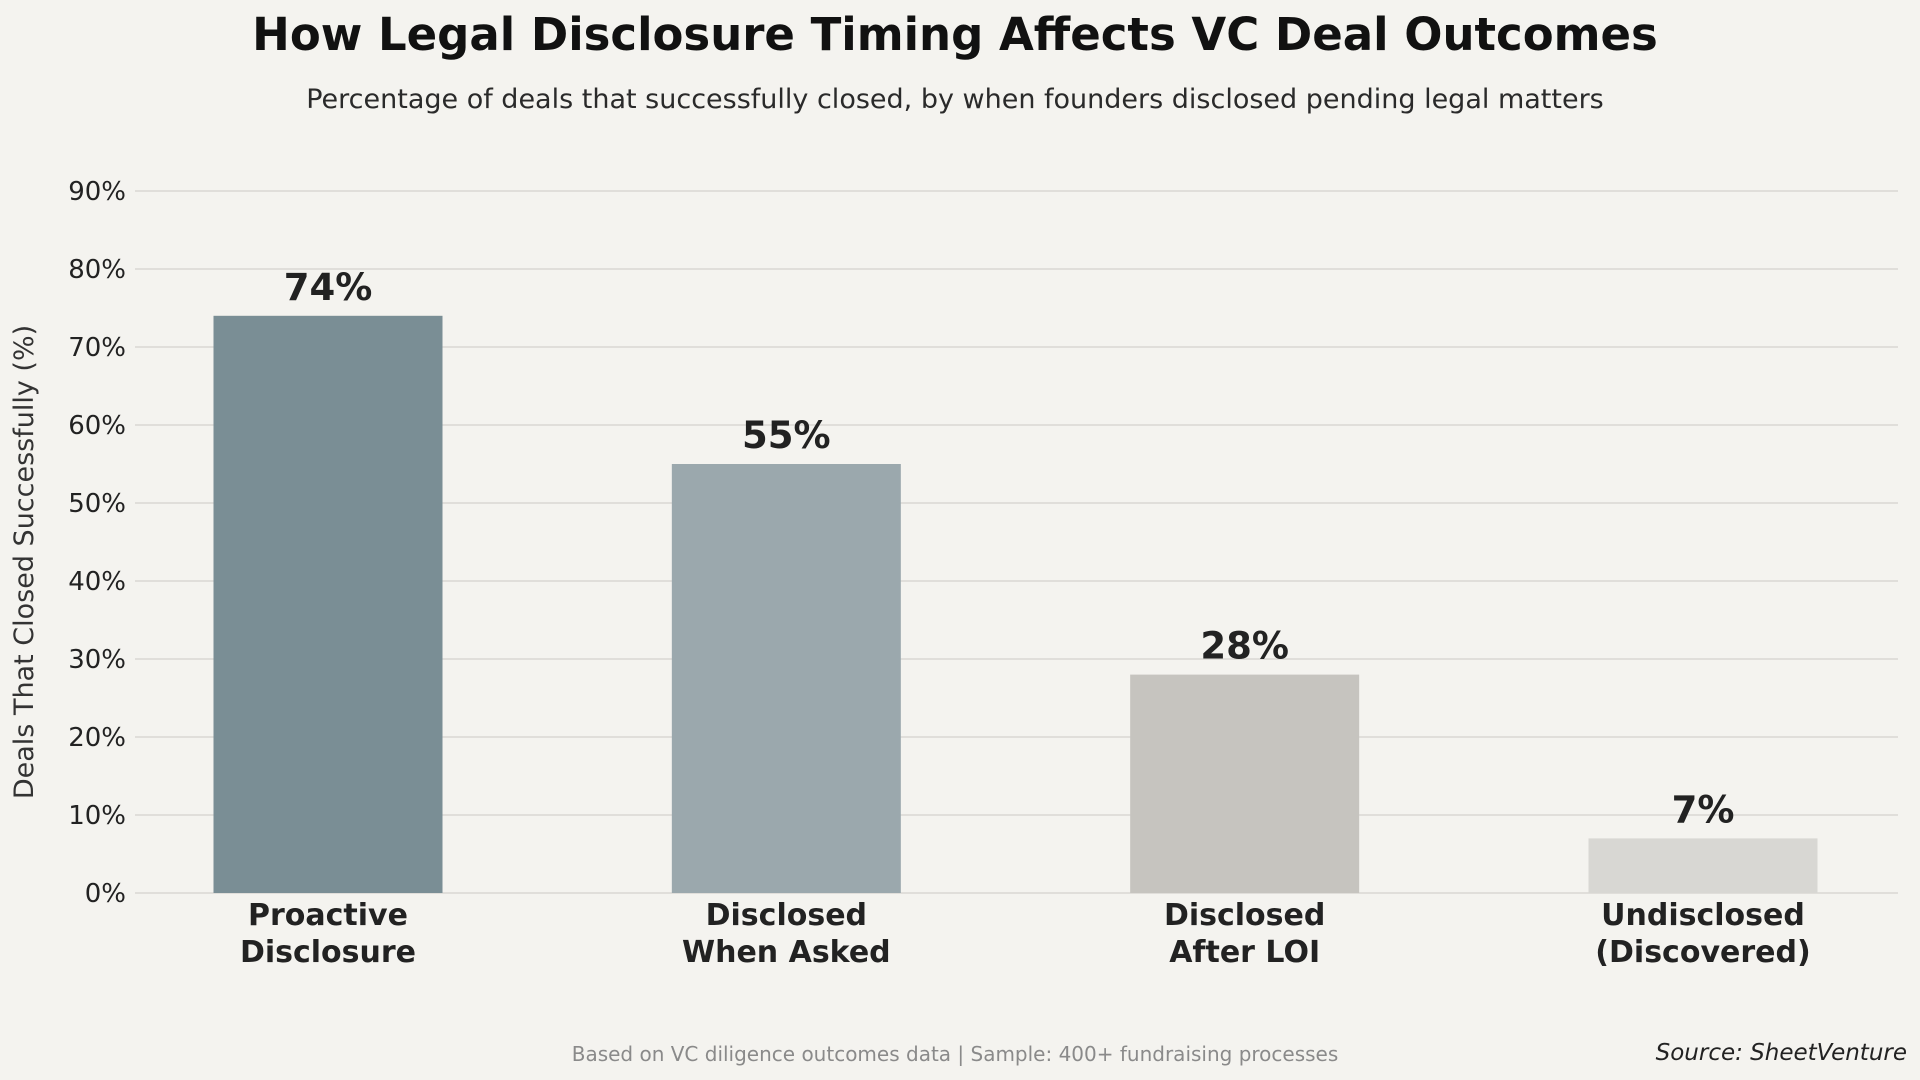 The width and height of the screenshot is (1920, 1080). What do you see at coordinates (97, 816) in the screenshot?
I see `y-tick-label: 10%` at bounding box center [97, 816].